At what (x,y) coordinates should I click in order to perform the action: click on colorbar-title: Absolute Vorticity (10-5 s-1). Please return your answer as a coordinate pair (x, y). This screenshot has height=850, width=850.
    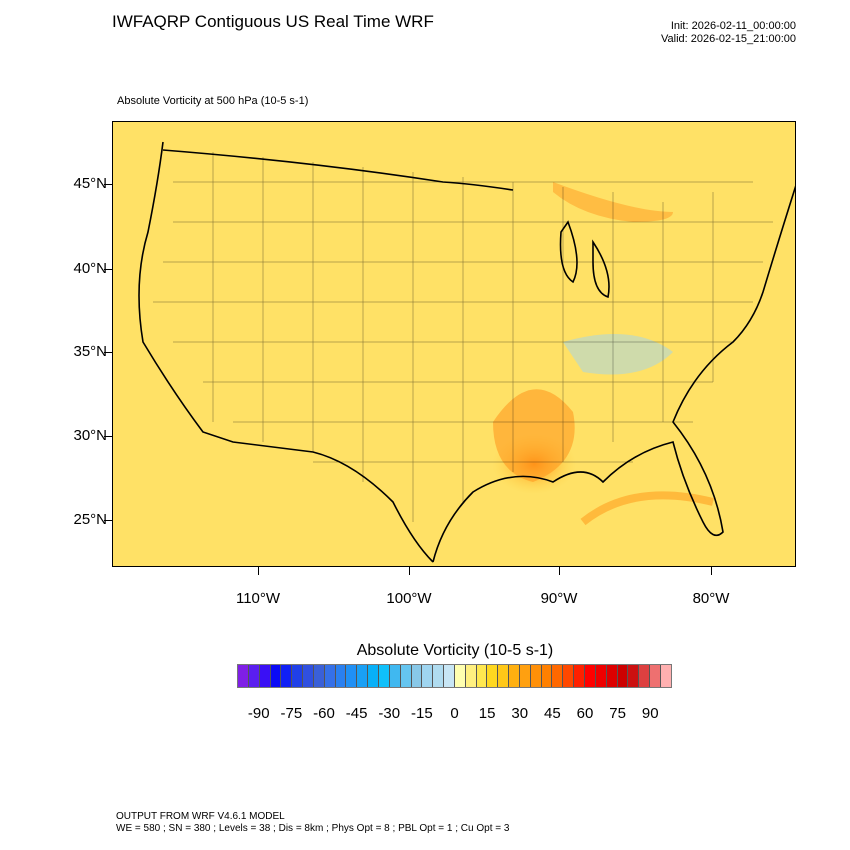
    Looking at the image, I should click on (455, 650).